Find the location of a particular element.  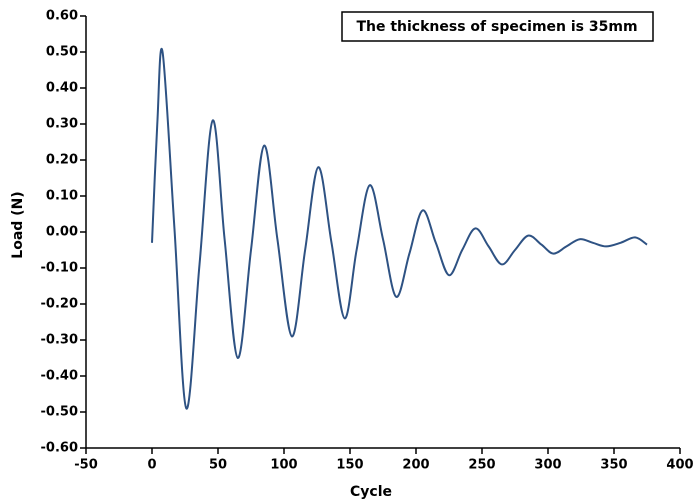

y-tick-label: 0.60 is located at coordinates (62, 16).